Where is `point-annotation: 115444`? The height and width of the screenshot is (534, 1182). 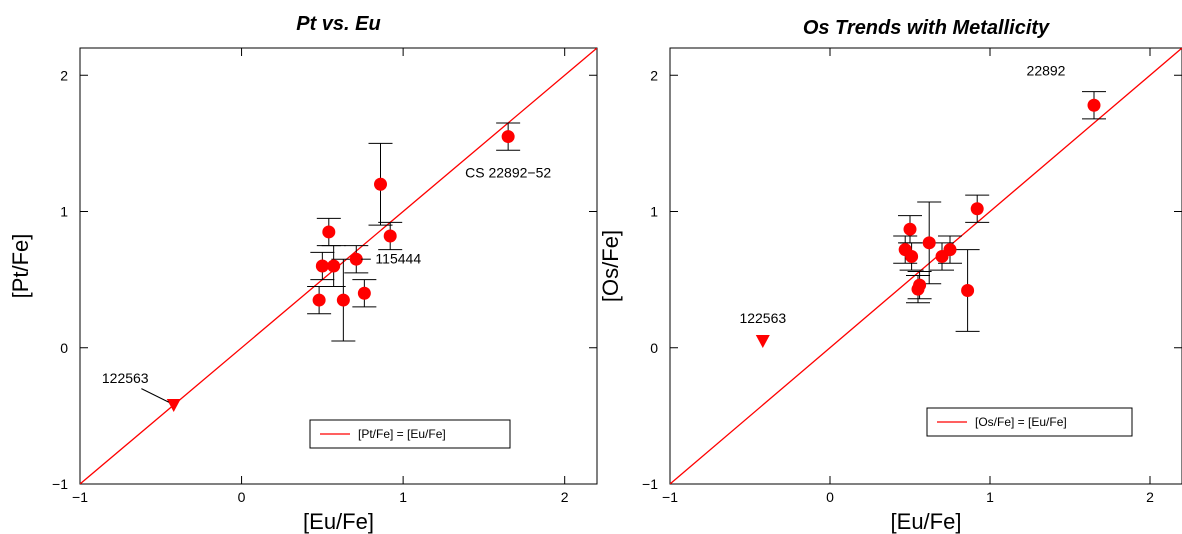
point-annotation: 115444 is located at coordinates (398, 258).